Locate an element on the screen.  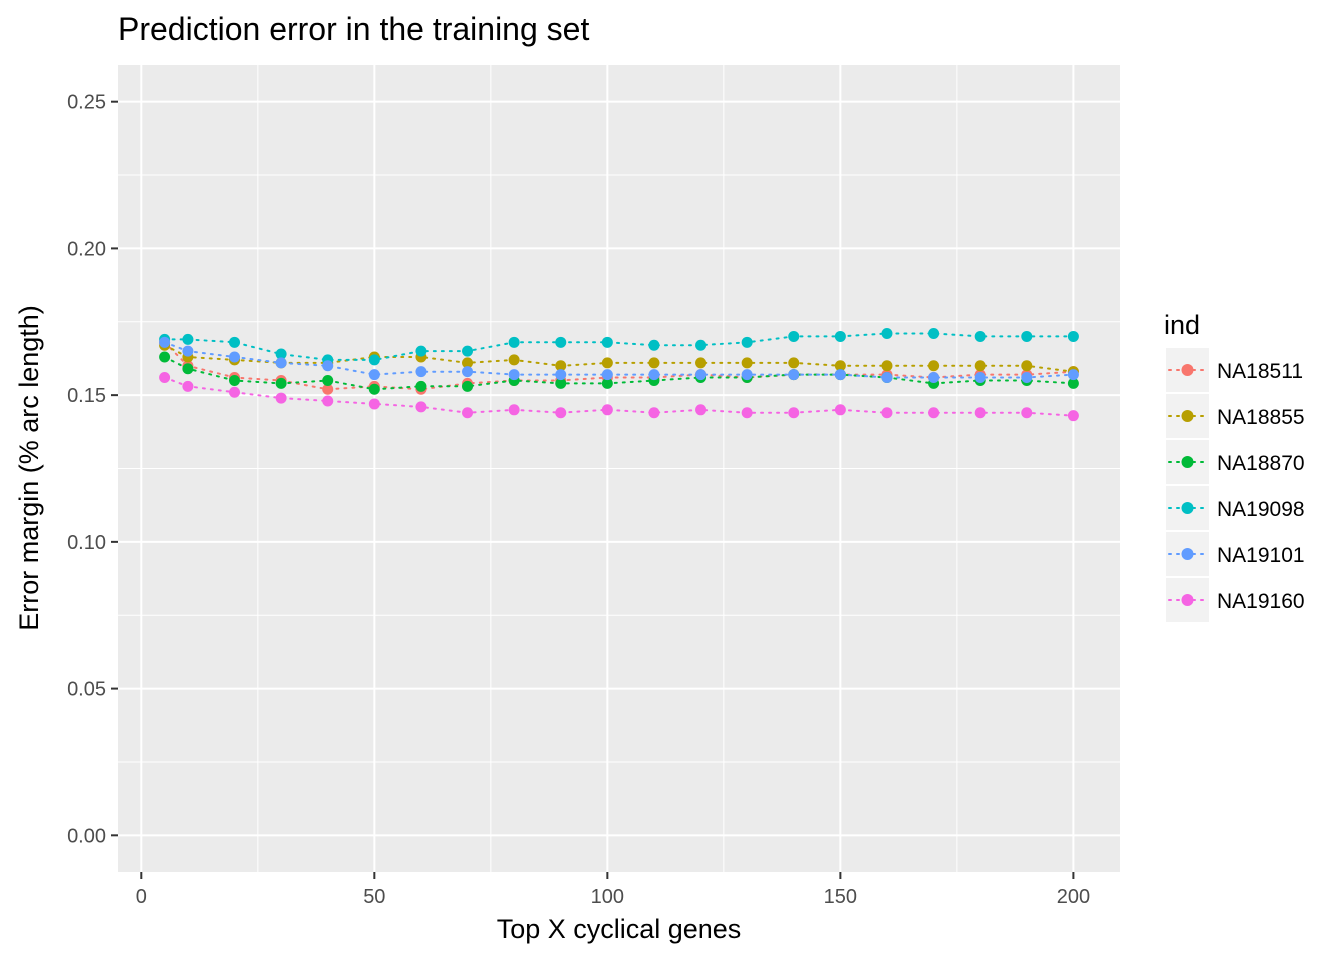
y-tick-label: 0.10 is located at coordinates (86, 543).